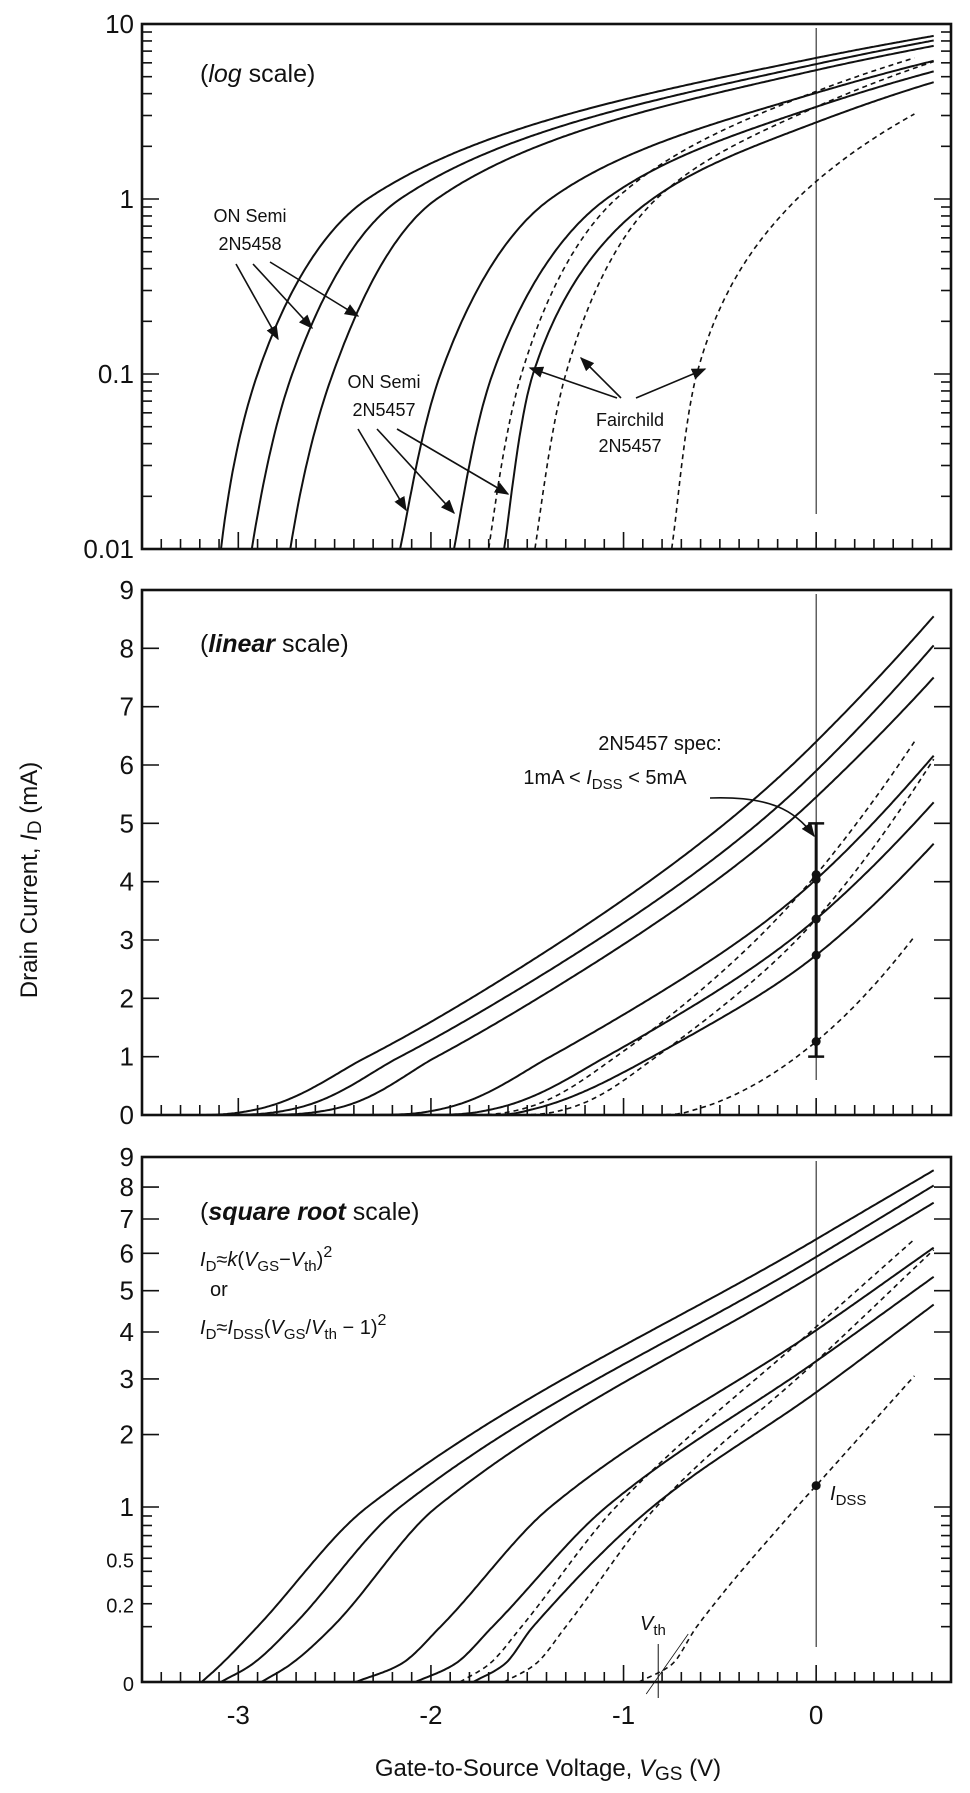 This screenshot has height=1793, width=970. What do you see at coordinates (430, 1715) in the screenshot?
I see `x-tick-label: -2` at bounding box center [430, 1715].